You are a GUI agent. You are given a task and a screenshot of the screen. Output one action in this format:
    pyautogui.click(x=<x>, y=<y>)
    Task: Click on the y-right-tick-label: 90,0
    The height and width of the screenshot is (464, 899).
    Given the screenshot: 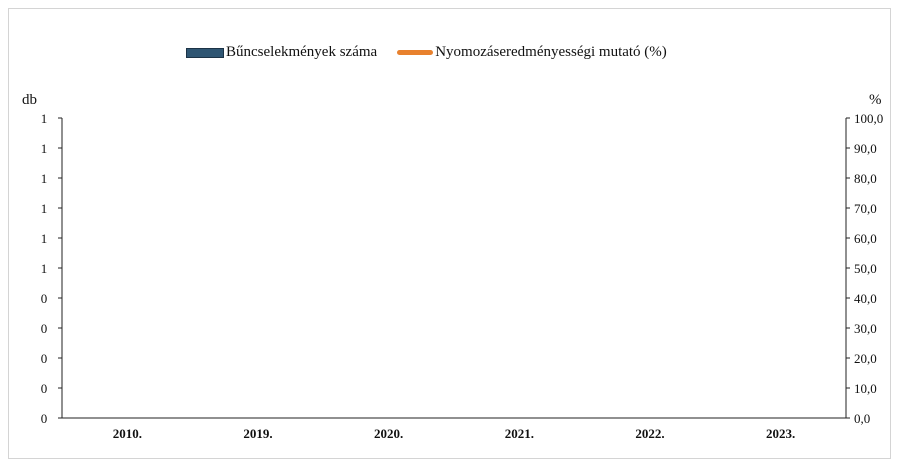 What is the action you would take?
    pyautogui.click(x=865, y=148)
    